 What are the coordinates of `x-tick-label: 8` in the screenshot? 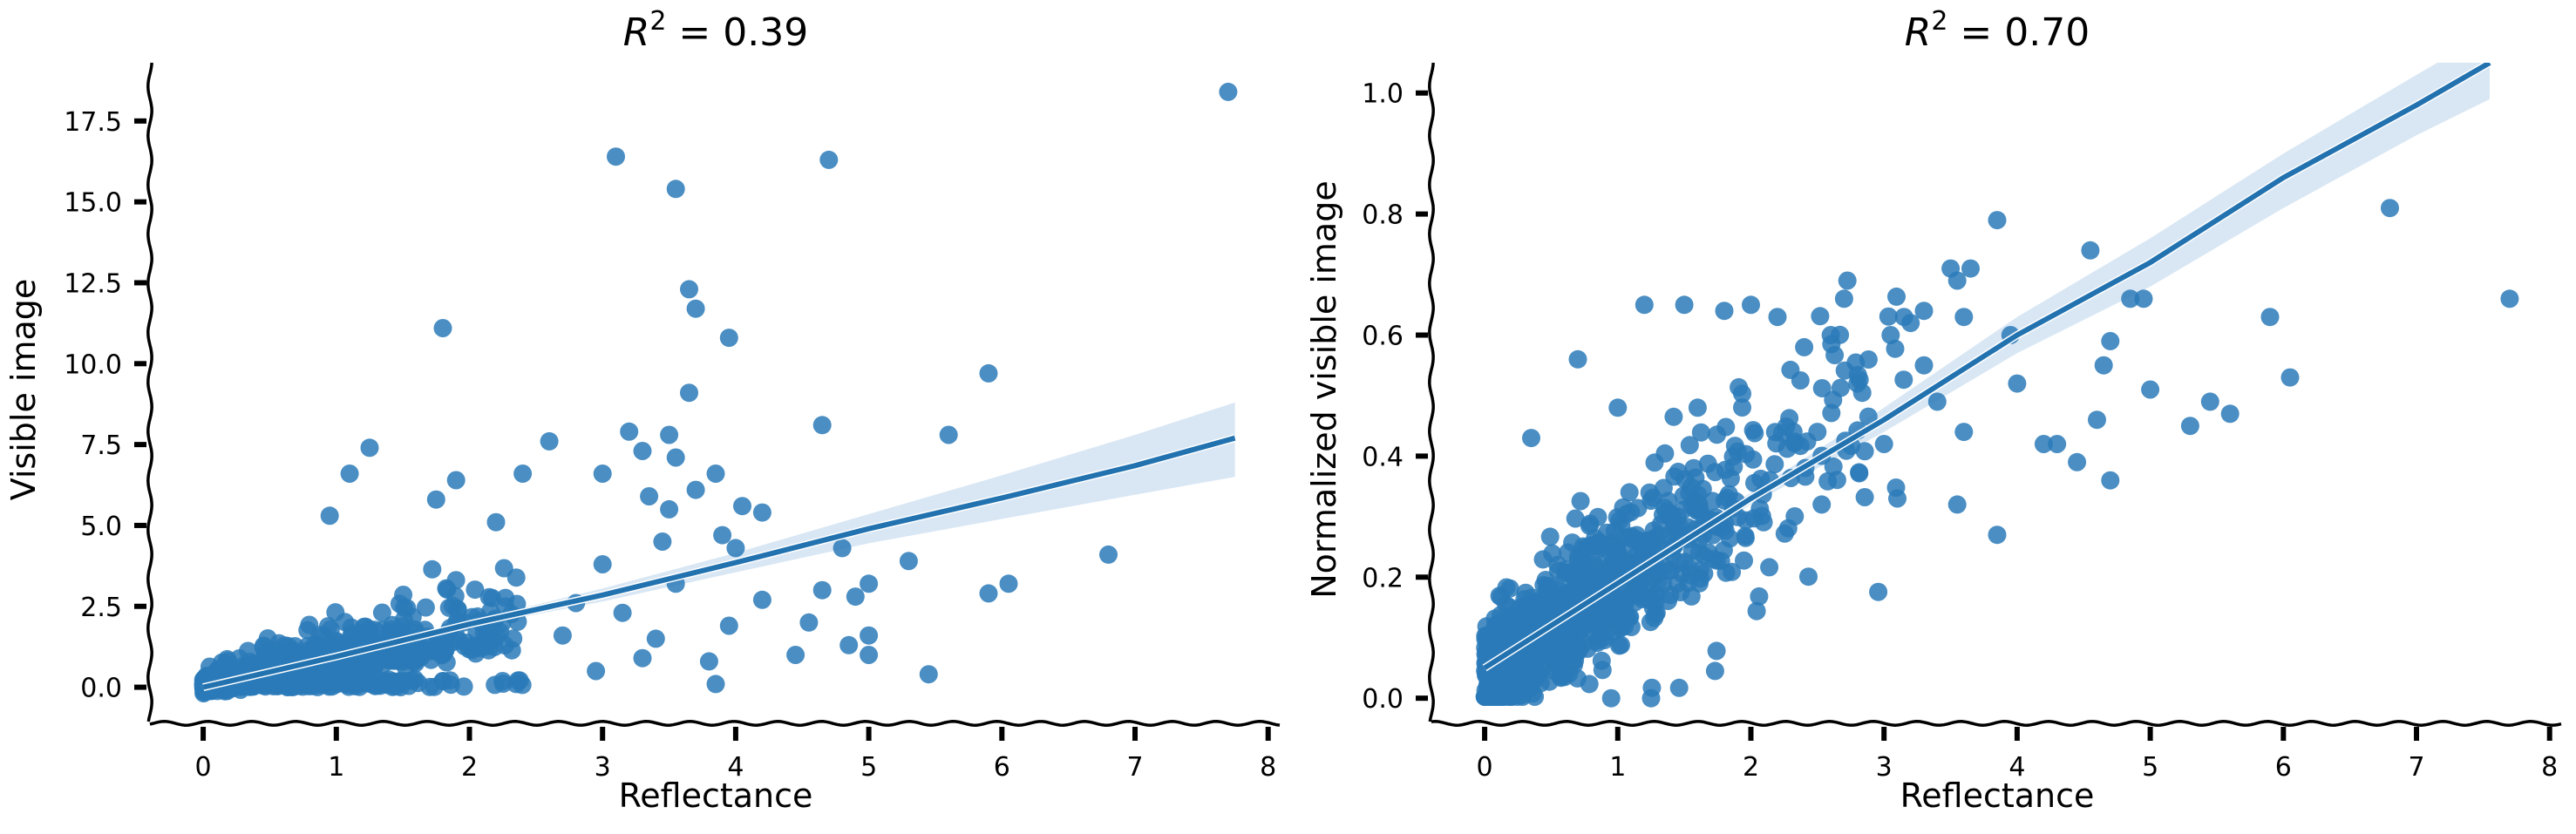 It's located at (1268, 767).